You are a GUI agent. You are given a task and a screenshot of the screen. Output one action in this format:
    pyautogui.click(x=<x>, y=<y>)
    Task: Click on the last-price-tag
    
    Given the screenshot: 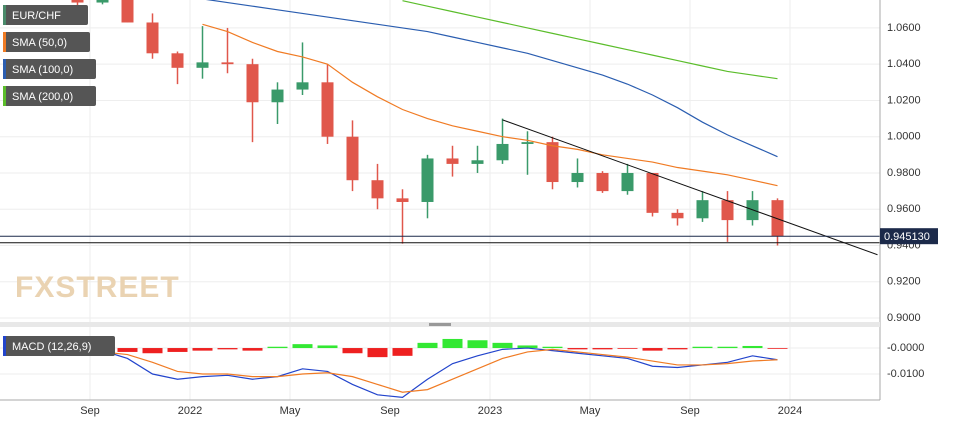 What is the action you would take?
    pyautogui.click(x=909, y=236)
    